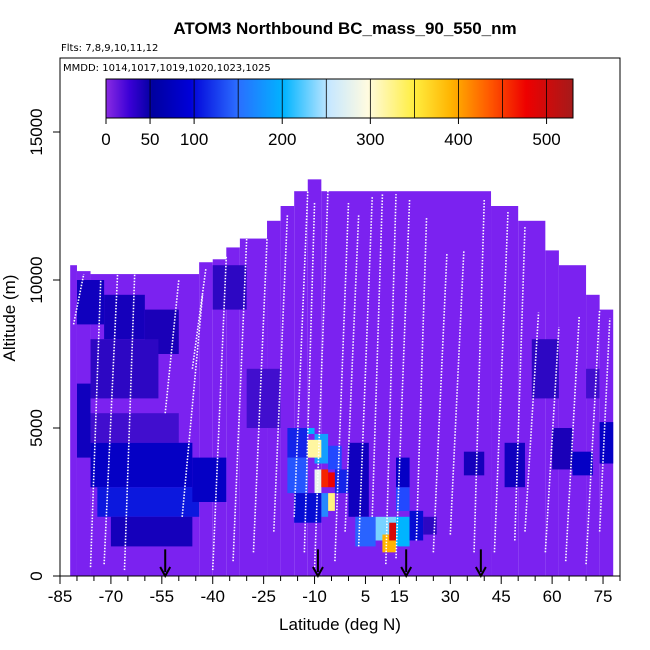 Image resolution: width=650 pixels, height=650 pixels. I want to click on colorbar-tick-label: 500, so click(546, 139).